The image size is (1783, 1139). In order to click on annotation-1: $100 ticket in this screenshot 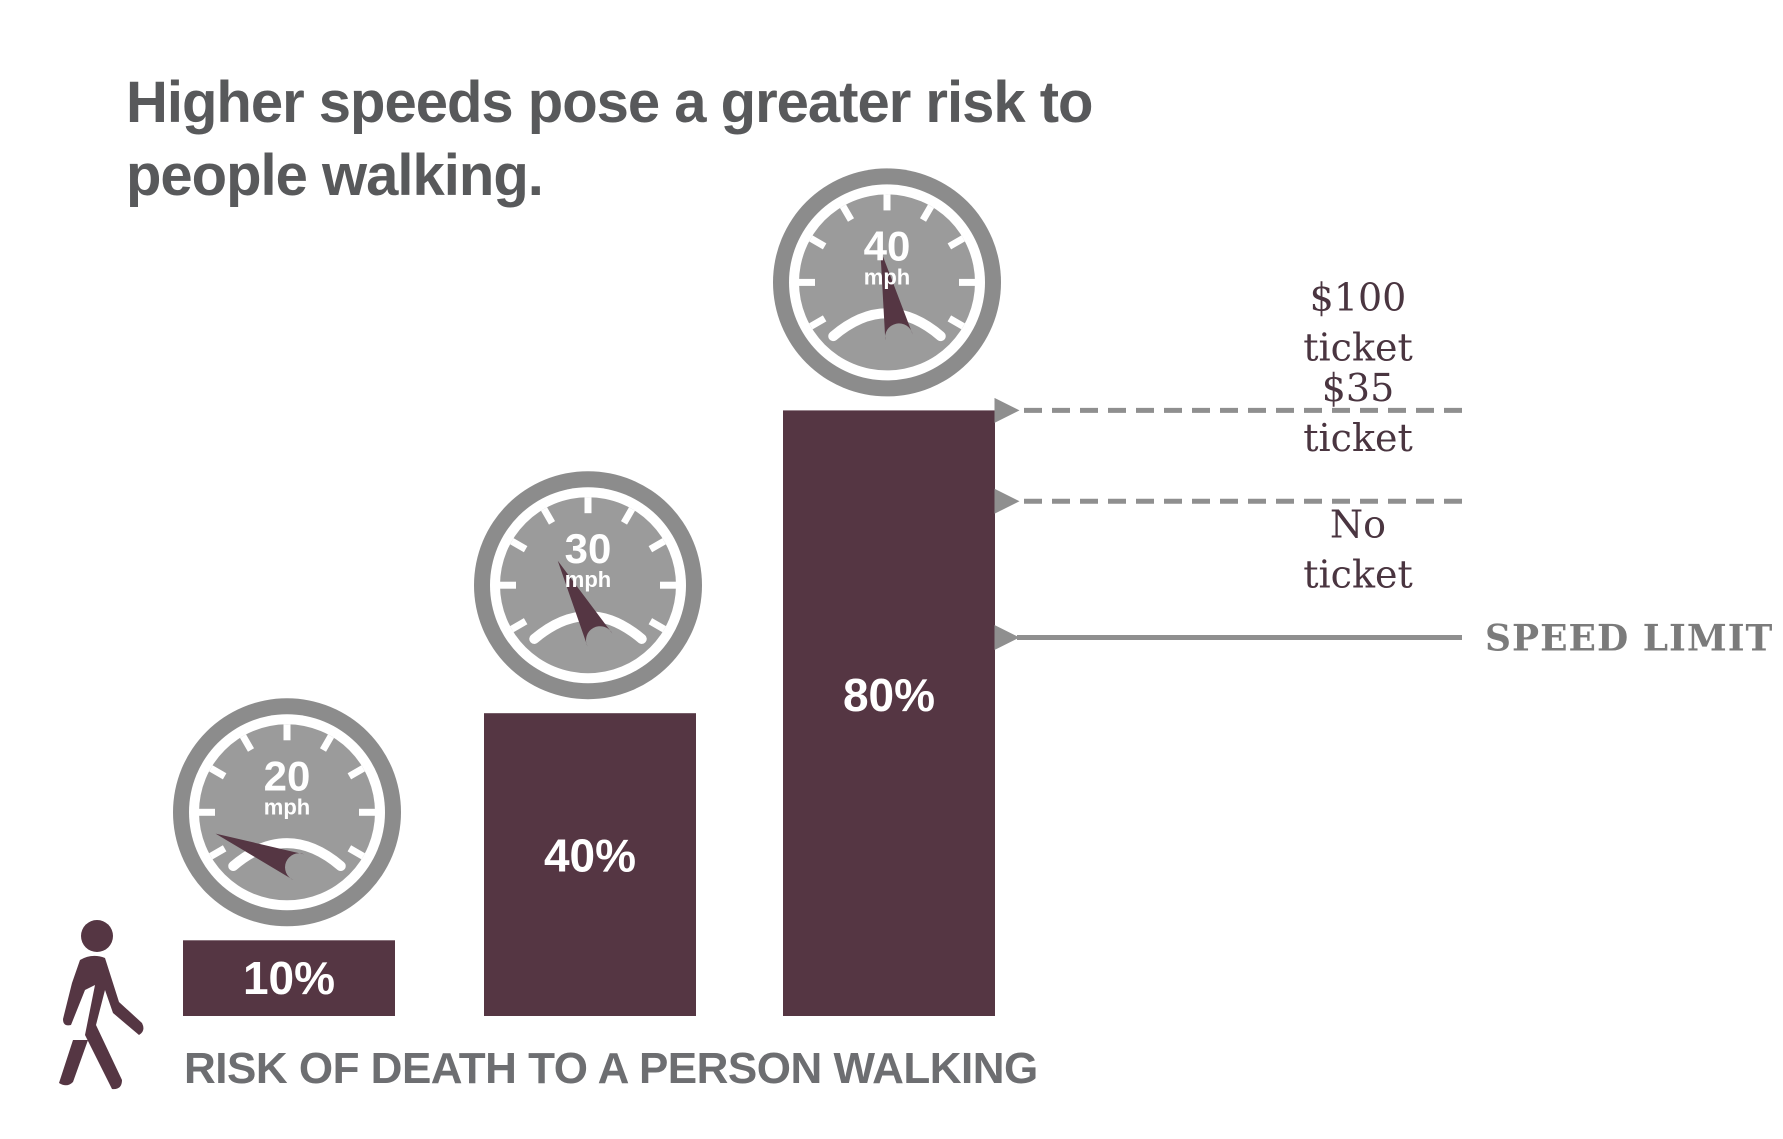, I will do `click(1228, 349)`.